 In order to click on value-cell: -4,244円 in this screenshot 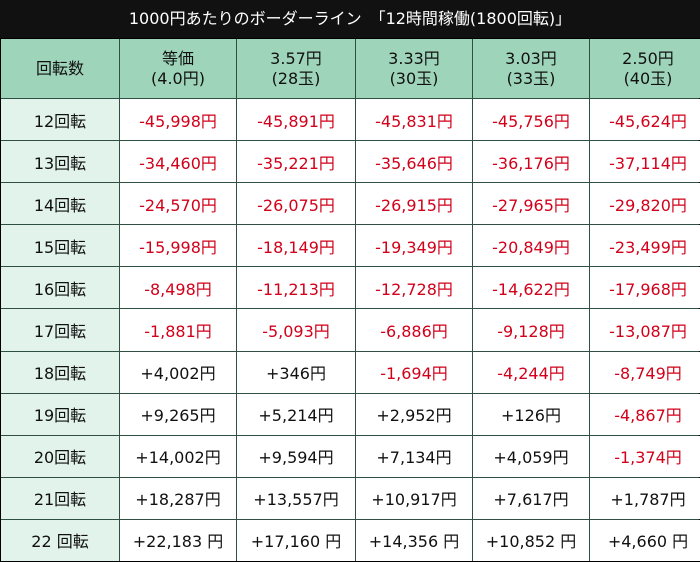, I will do `click(531, 372)`.